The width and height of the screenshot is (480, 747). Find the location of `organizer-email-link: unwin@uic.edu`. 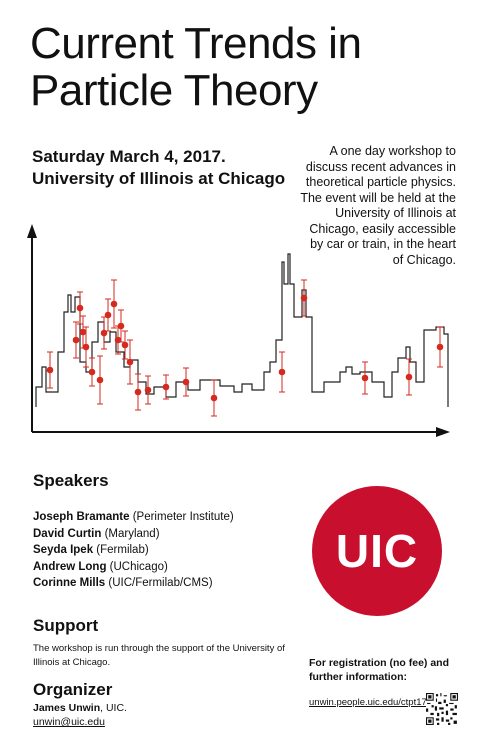

organizer-email-link: unwin@uic.edu is located at coordinates (69, 722).